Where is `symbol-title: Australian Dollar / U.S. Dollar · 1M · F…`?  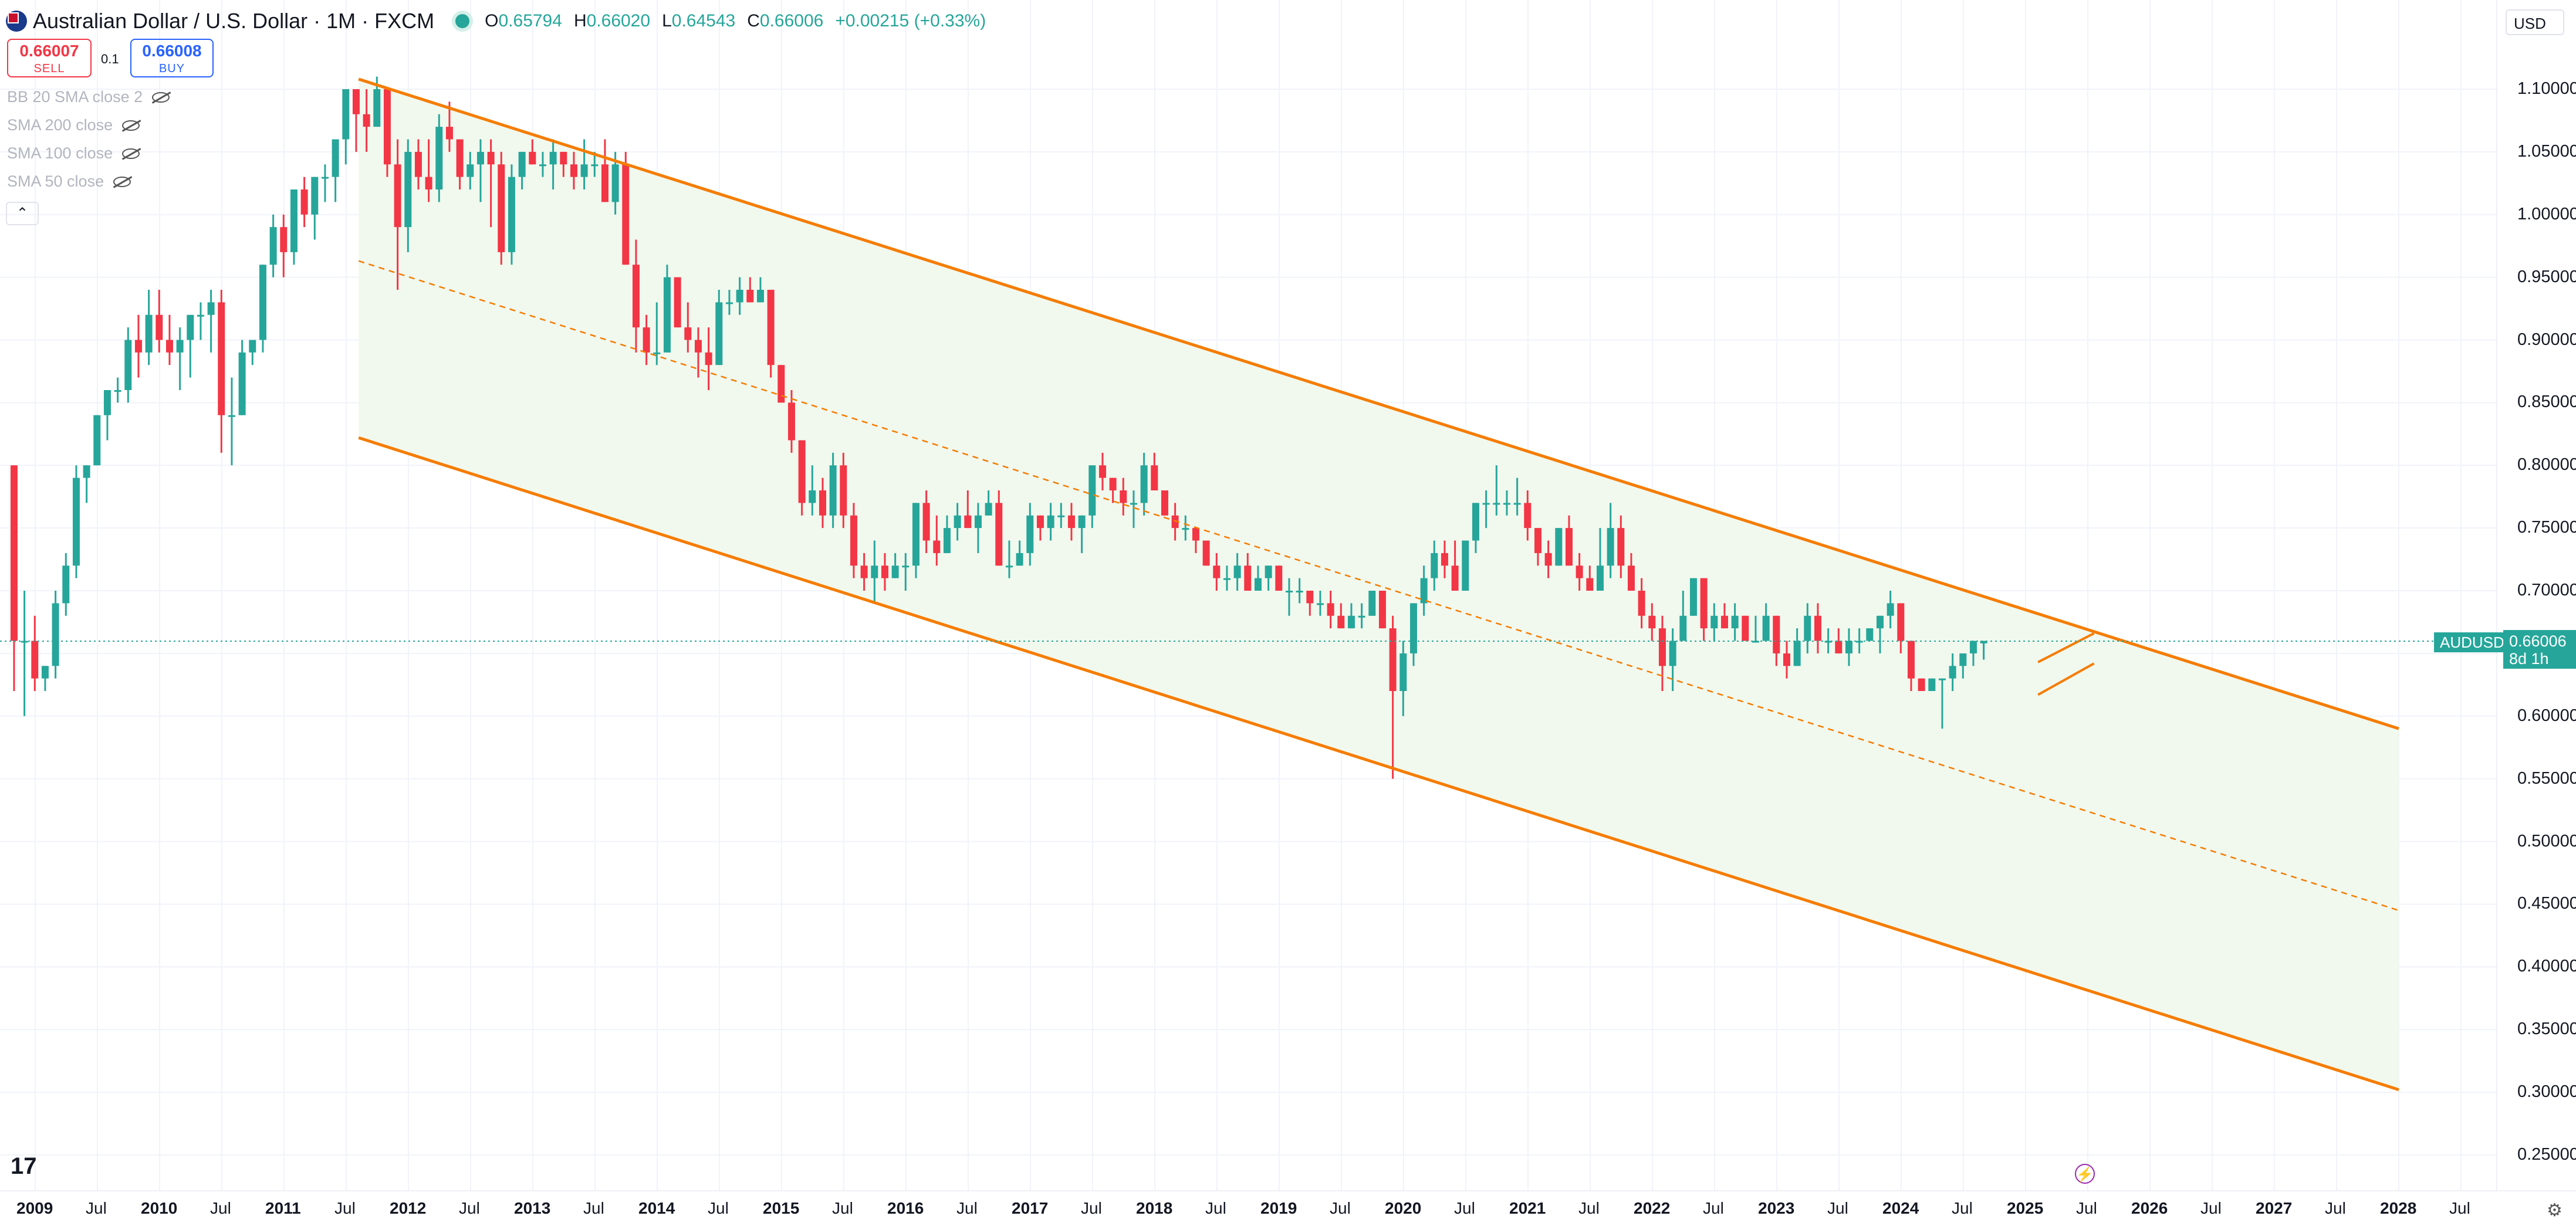
symbol-title: Australian Dollar / U.S. Dollar · 1M · F… is located at coordinates (234, 21).